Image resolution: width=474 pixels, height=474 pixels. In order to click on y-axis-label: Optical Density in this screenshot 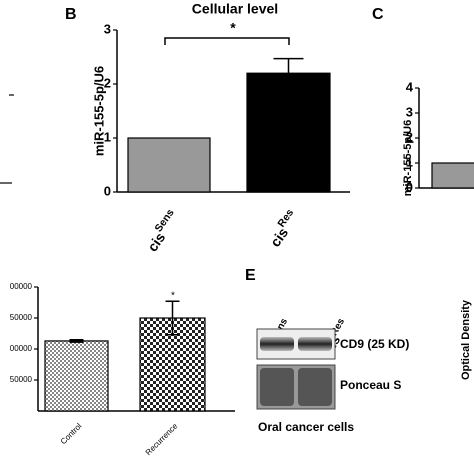, I will do `click(466, 339)`.